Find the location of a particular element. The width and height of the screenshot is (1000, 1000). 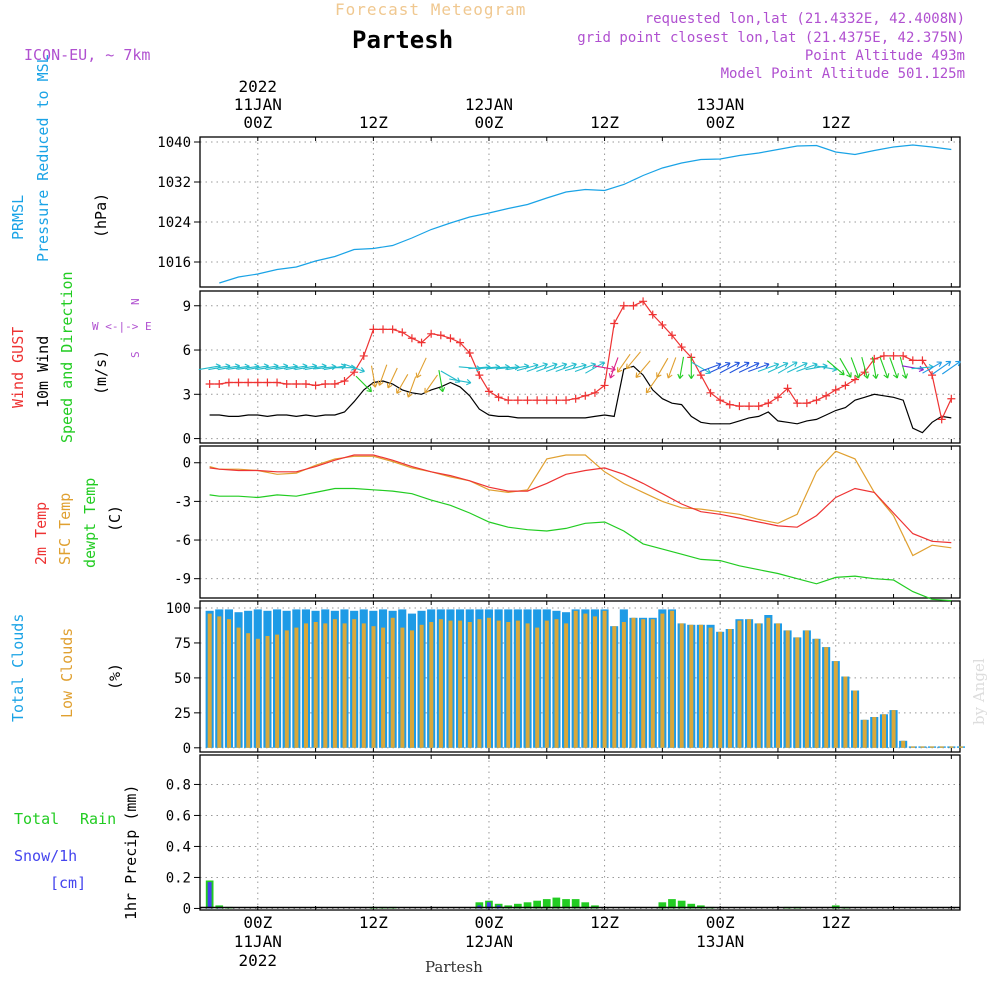

y-tick-label: -3 is located at coordinates (182, 502).